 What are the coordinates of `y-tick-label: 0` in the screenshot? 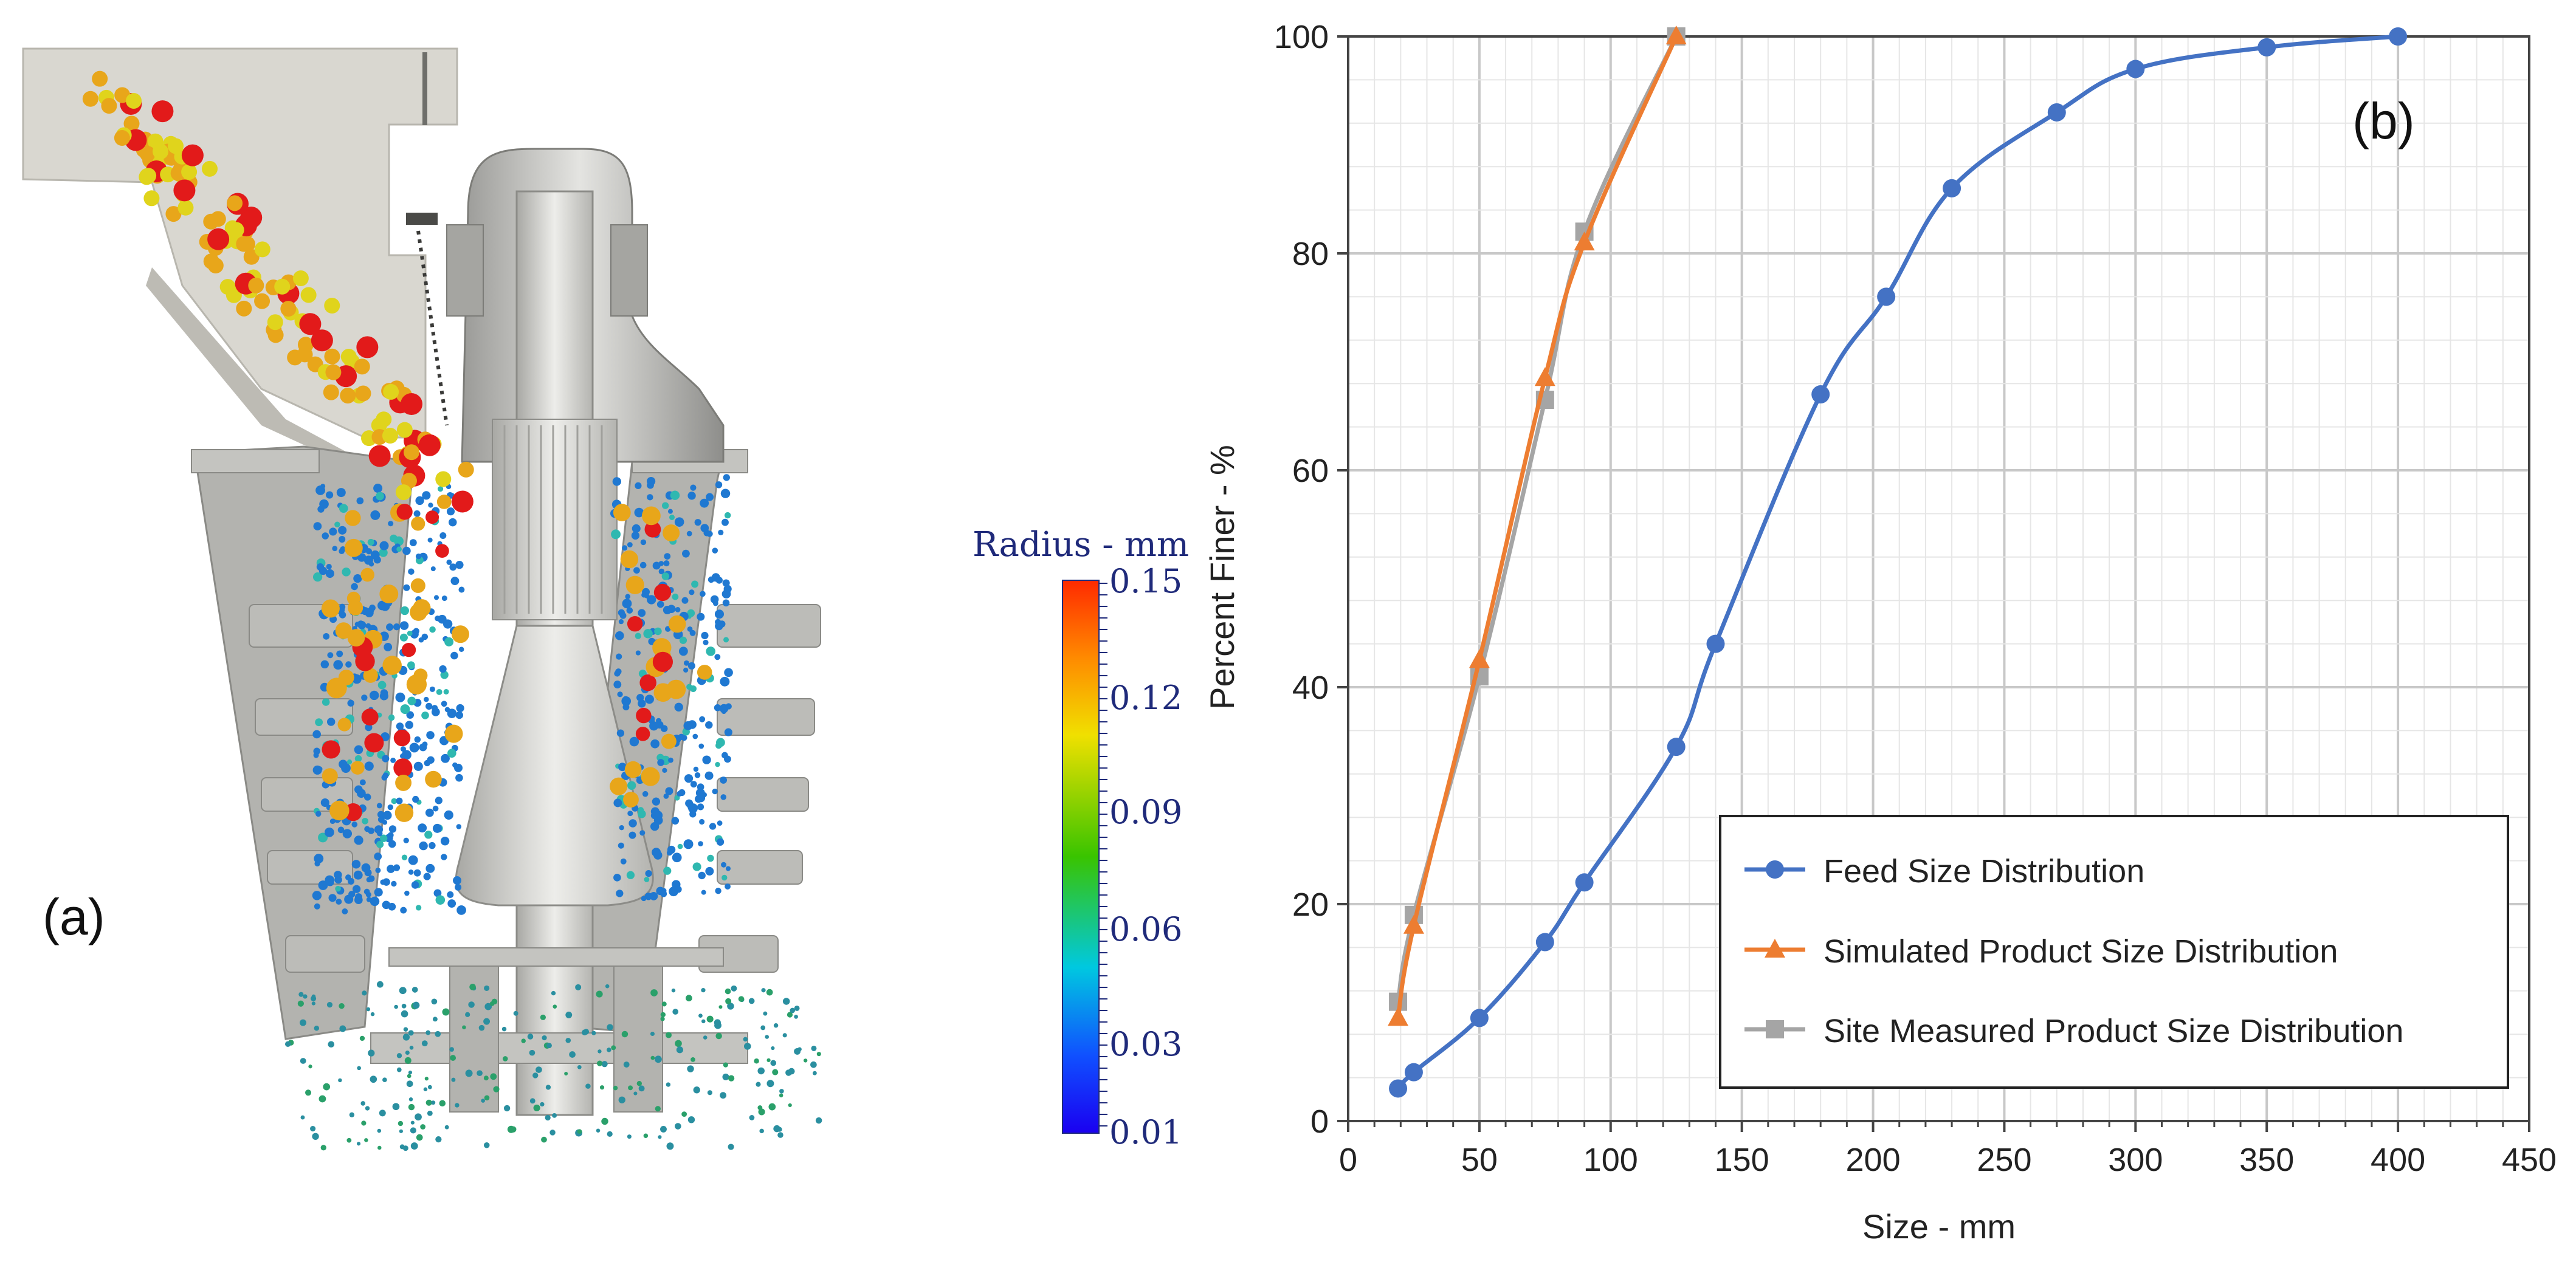 It's located at (1319, 1121).